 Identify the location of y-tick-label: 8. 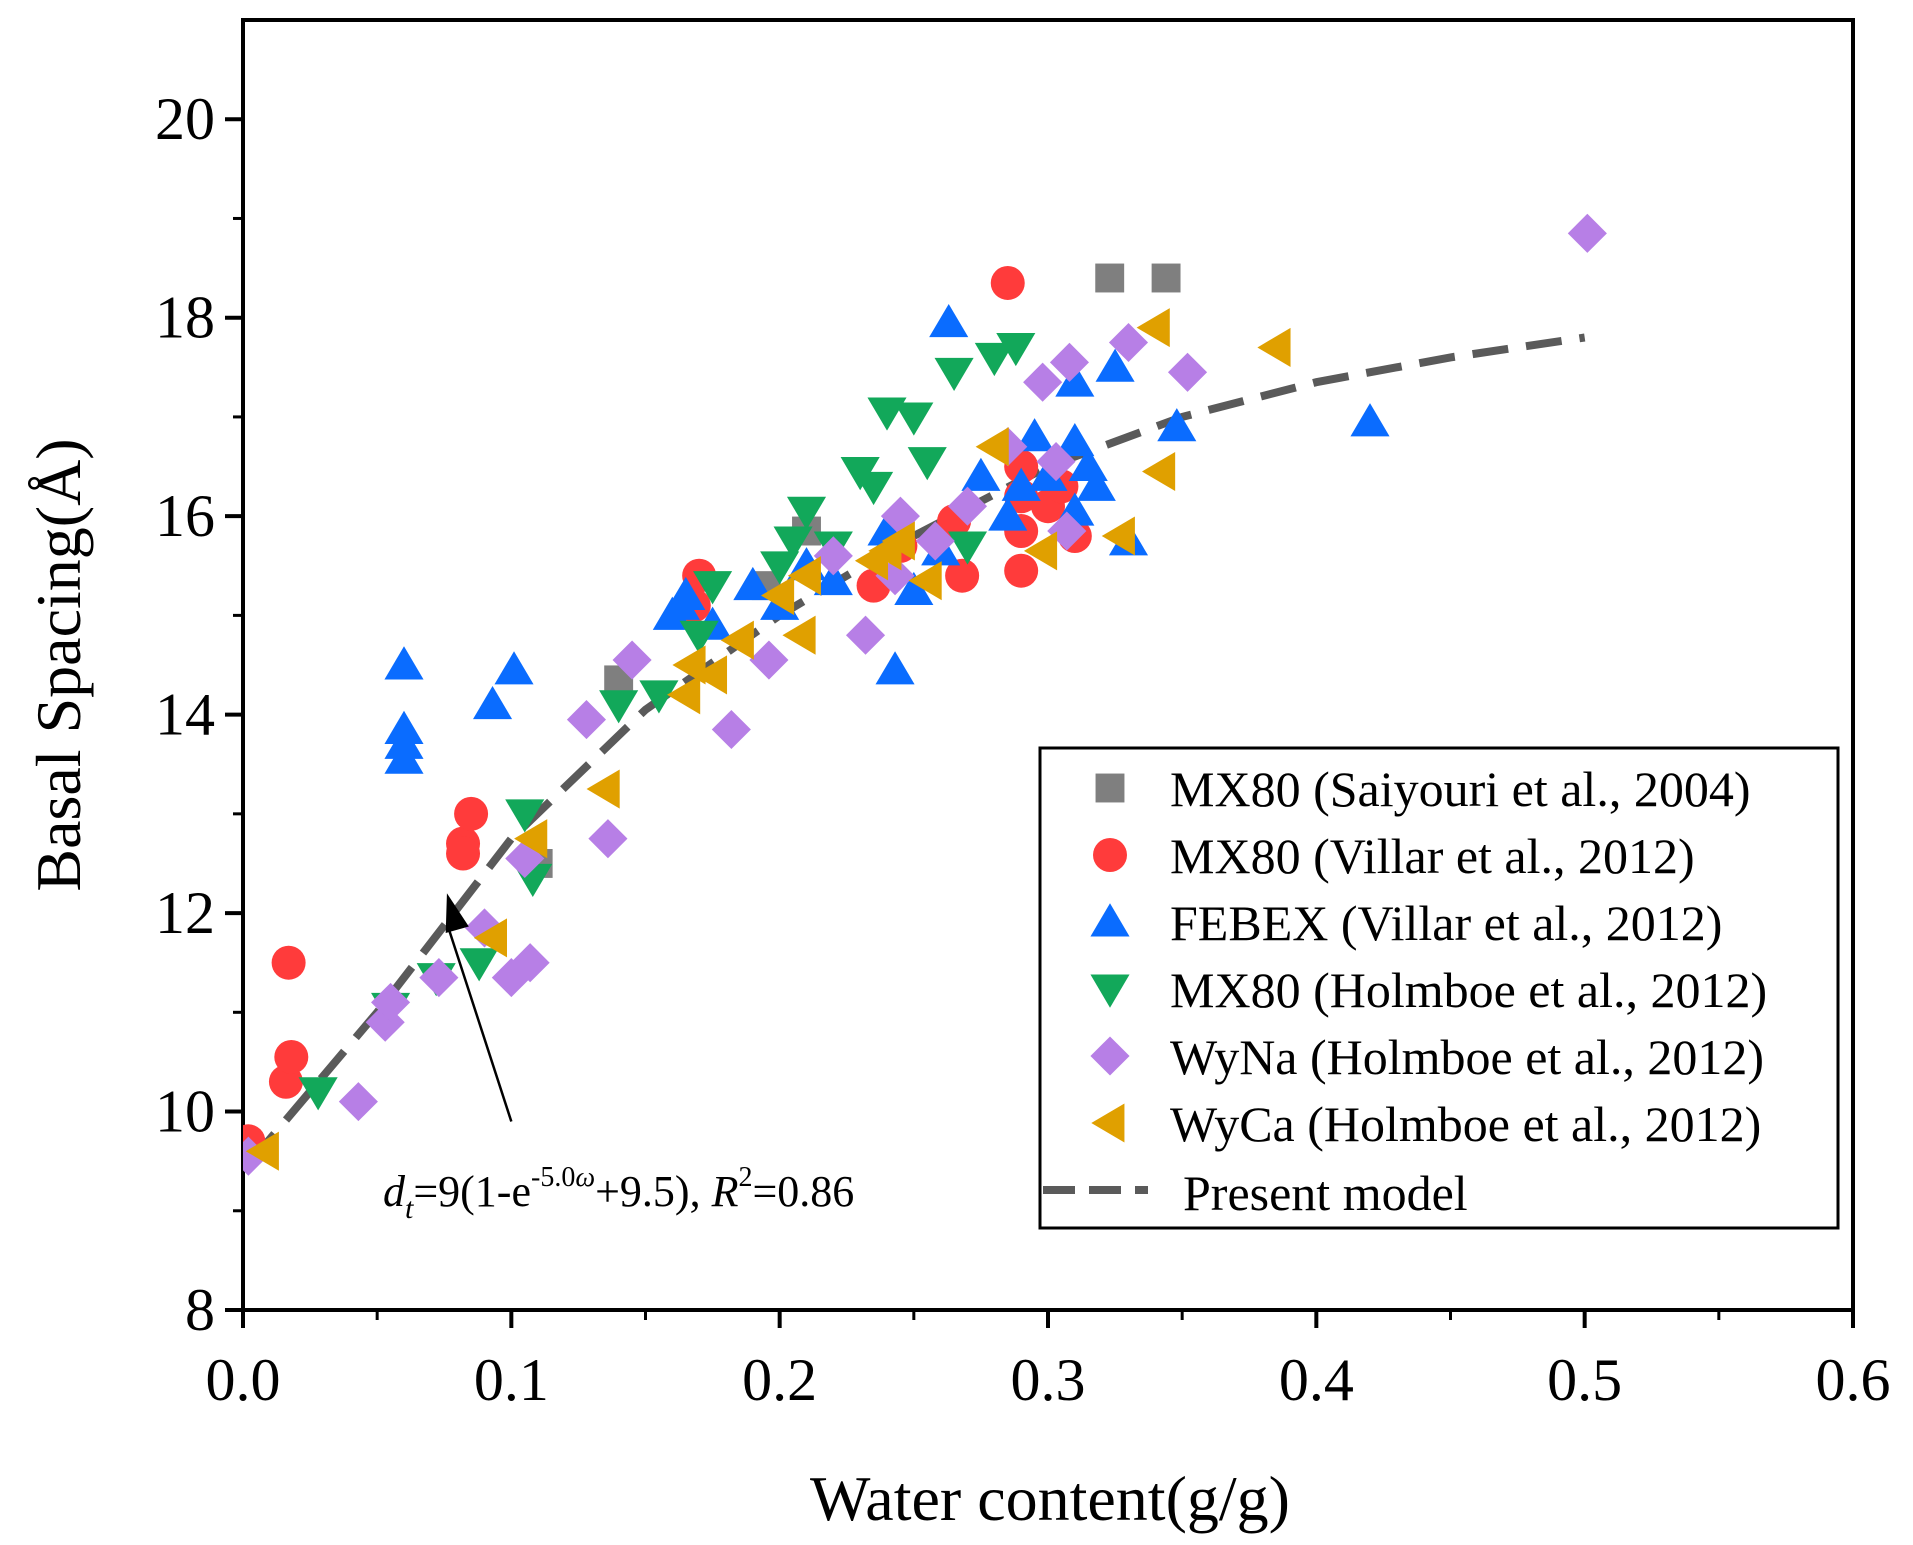
(200, 1310).